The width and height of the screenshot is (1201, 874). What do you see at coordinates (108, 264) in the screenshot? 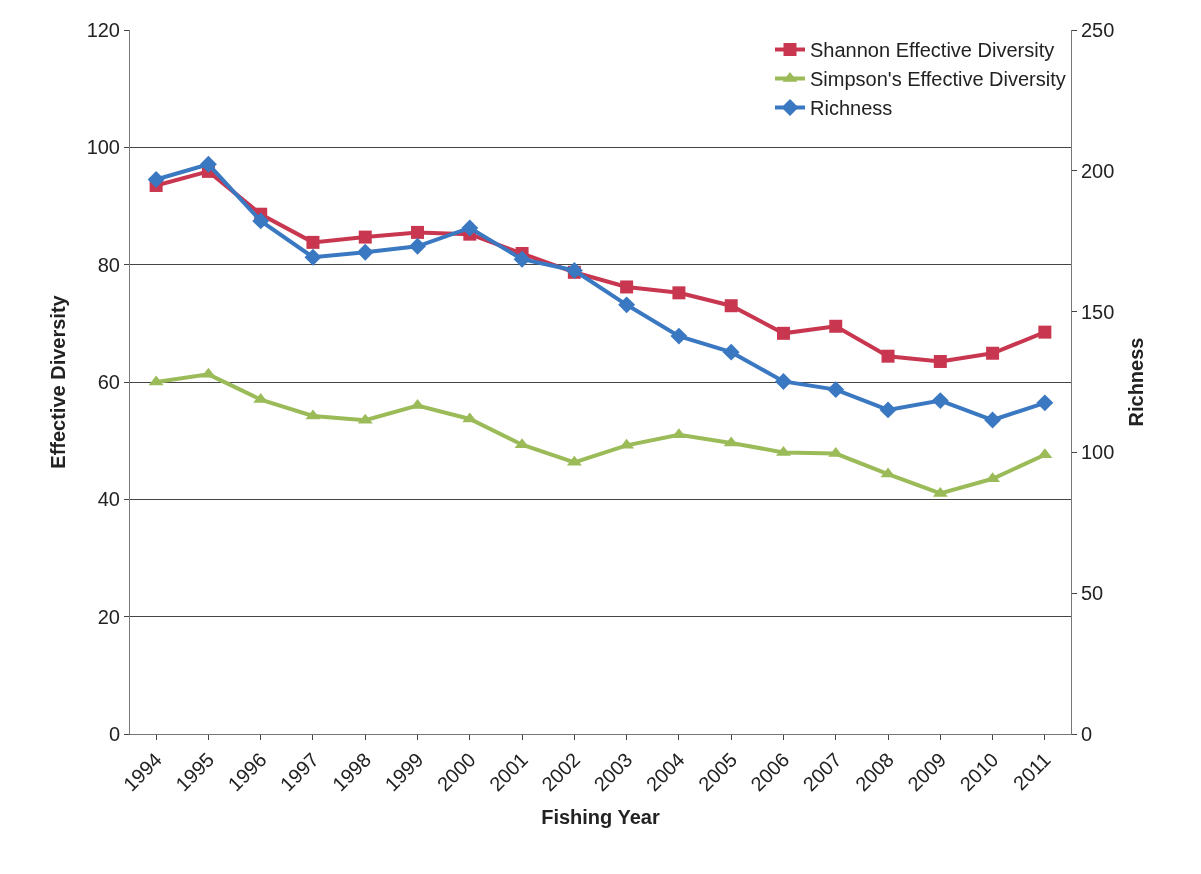
I see `y-tick-label: 80` at bounding box center [108, 264].